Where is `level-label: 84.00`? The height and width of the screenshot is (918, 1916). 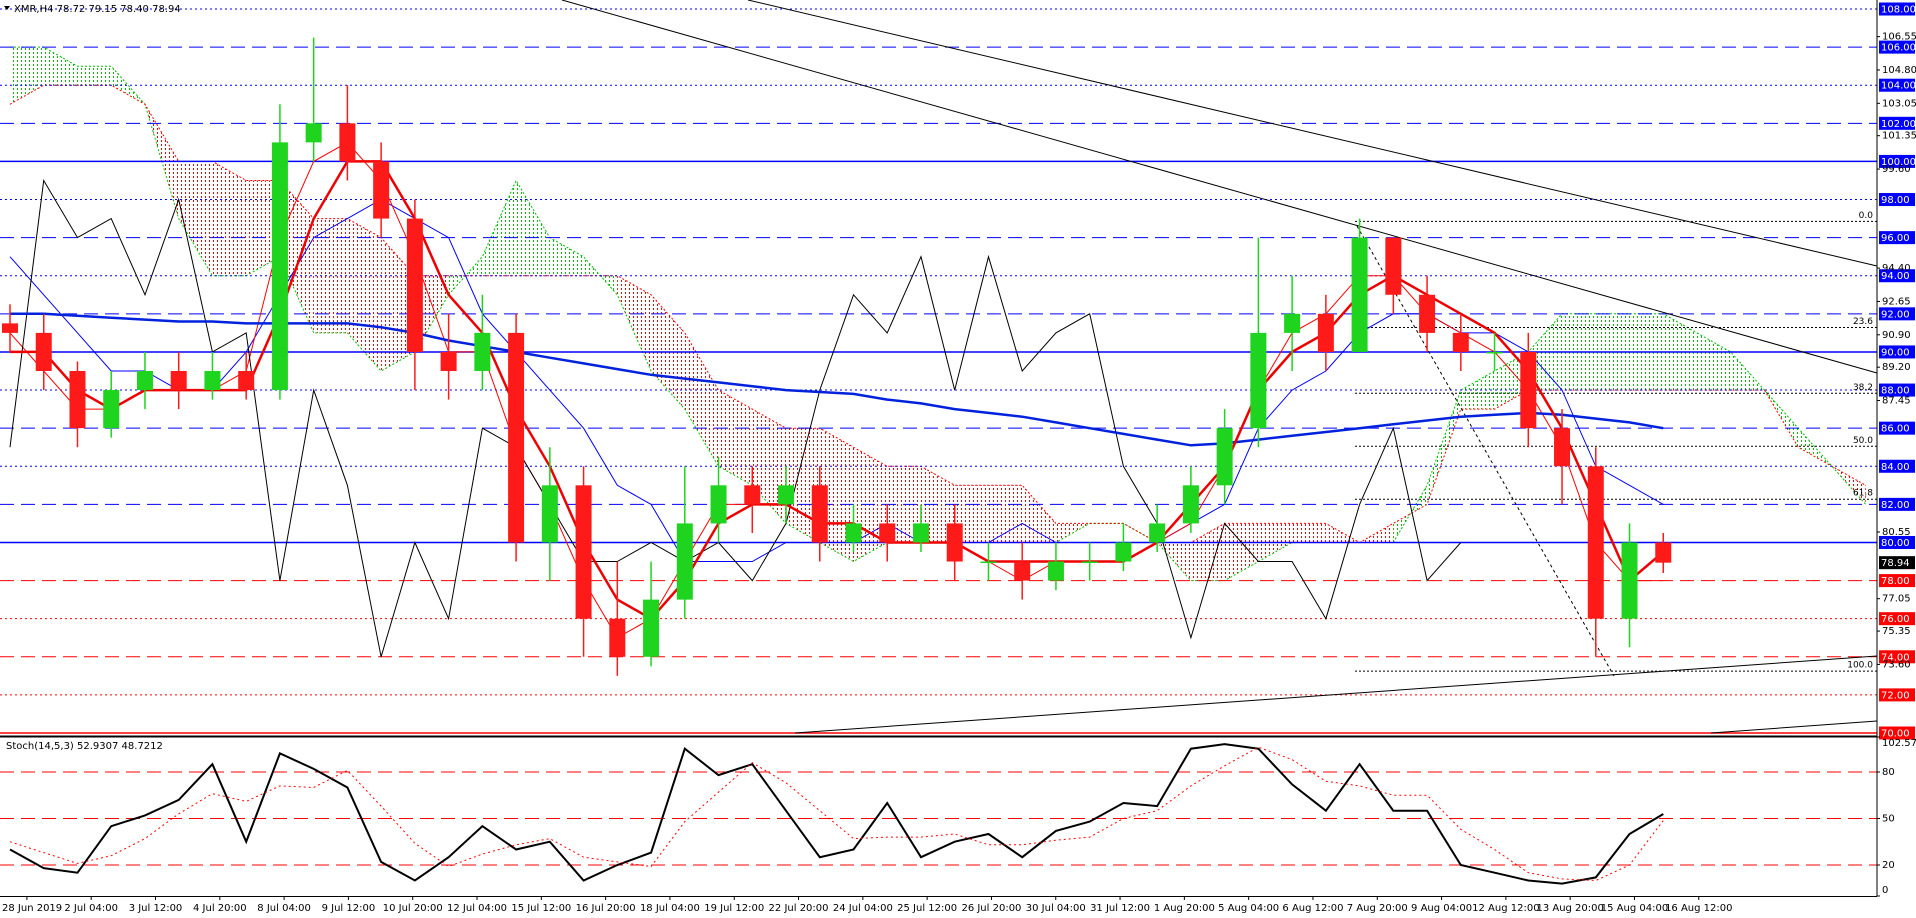 level-label: 84.00 is located at coordinates (1895, 467).